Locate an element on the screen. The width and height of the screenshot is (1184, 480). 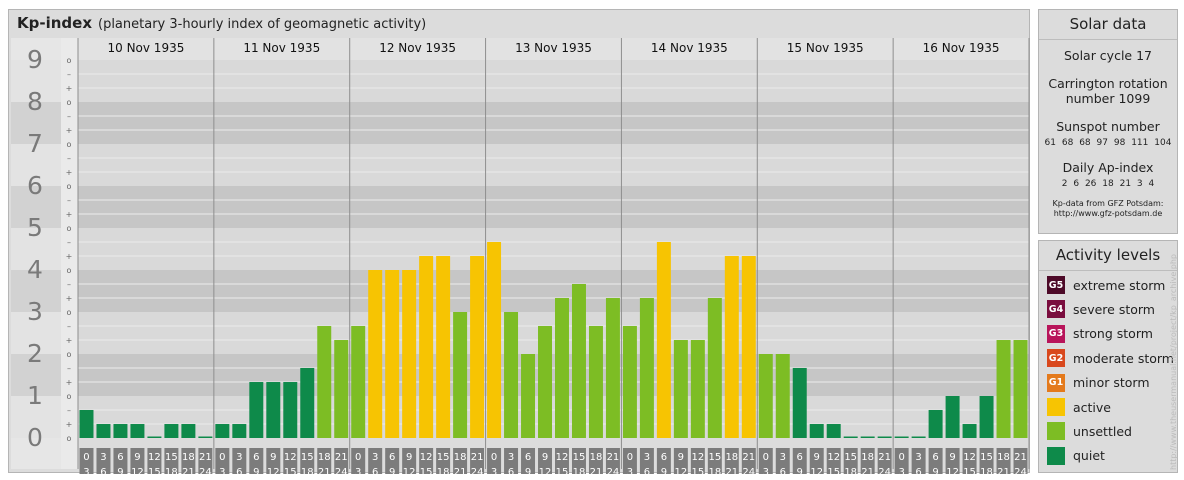
activity-swatch: G1 is located at coordinates (1056, 382).